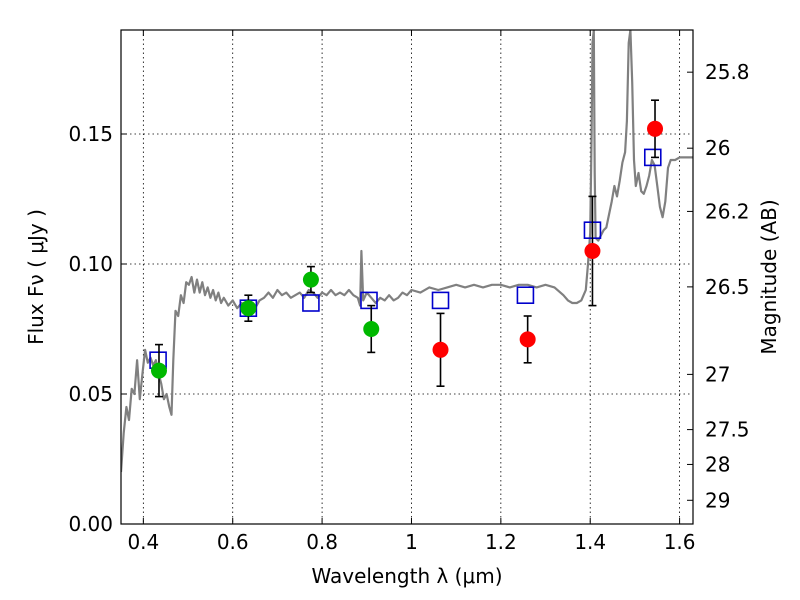 Image resolution: width=800 pixels, height=600 pixels. I want to click on y-tick-label: 0.05, so click(90, 394).